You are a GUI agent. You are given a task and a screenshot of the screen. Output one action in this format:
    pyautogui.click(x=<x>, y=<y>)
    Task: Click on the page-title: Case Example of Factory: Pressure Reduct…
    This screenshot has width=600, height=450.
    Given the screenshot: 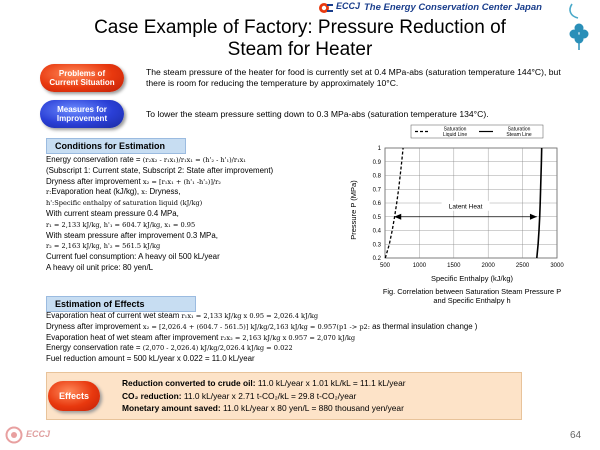 What is the action you would take?
    pyautogui.click(x=300, y=38)
    